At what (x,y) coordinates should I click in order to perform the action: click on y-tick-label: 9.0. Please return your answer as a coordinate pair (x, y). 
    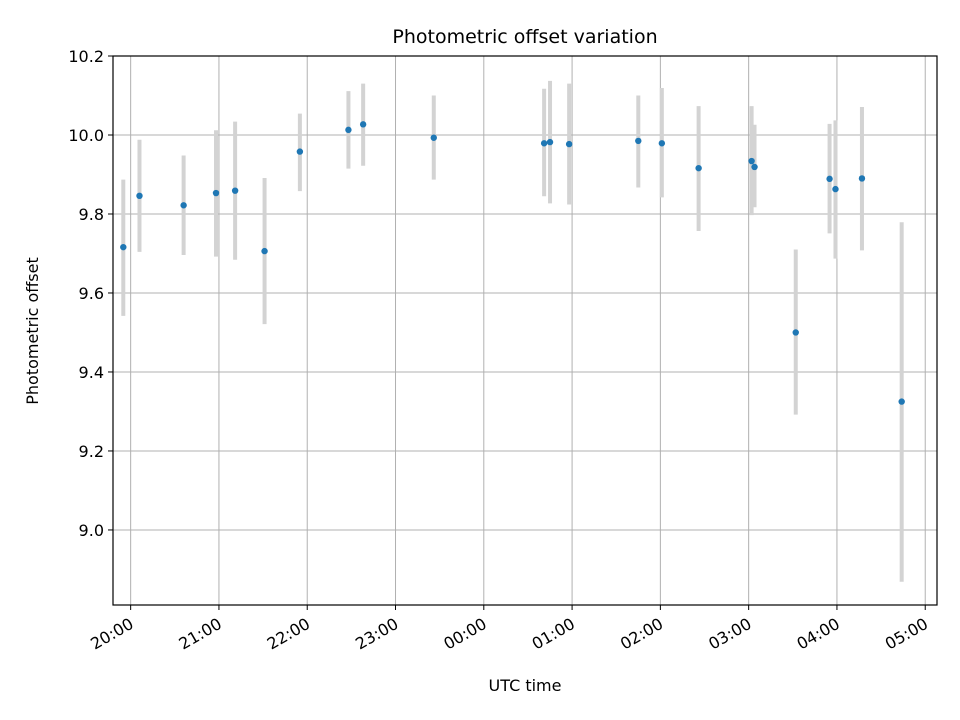
    Looking at the image, I should click on (91, 530).